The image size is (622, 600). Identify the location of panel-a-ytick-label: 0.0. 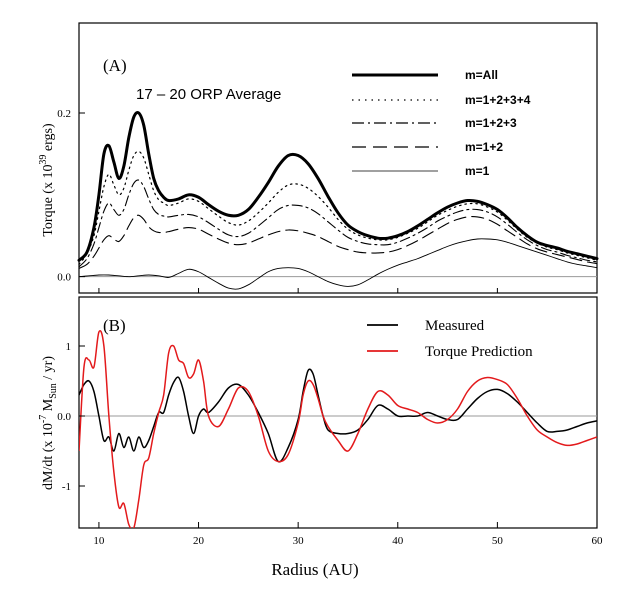
(64, 278).